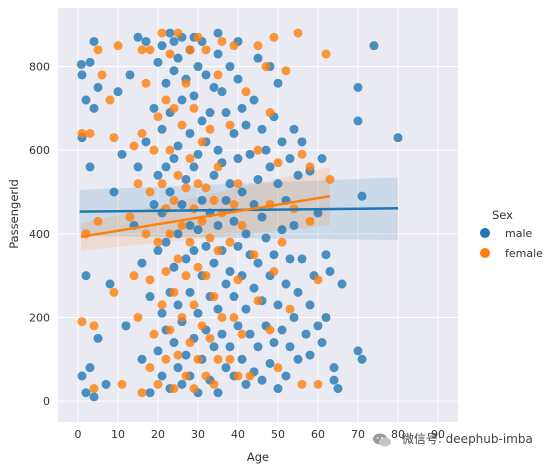  What do you see at coordinates (39, 317) in the screenshot?
I see `y-tick-label: 200` at bounding box center [39, 317].